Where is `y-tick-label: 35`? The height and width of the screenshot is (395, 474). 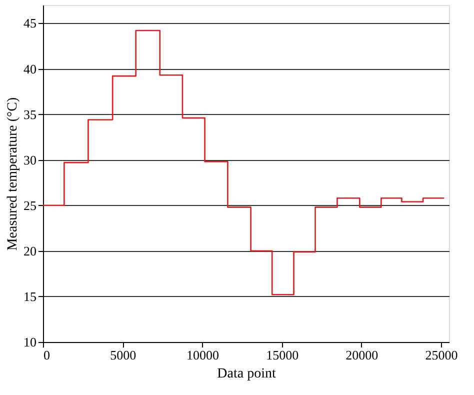 y-tick-label: 35 is located at coordinates (30, 114).